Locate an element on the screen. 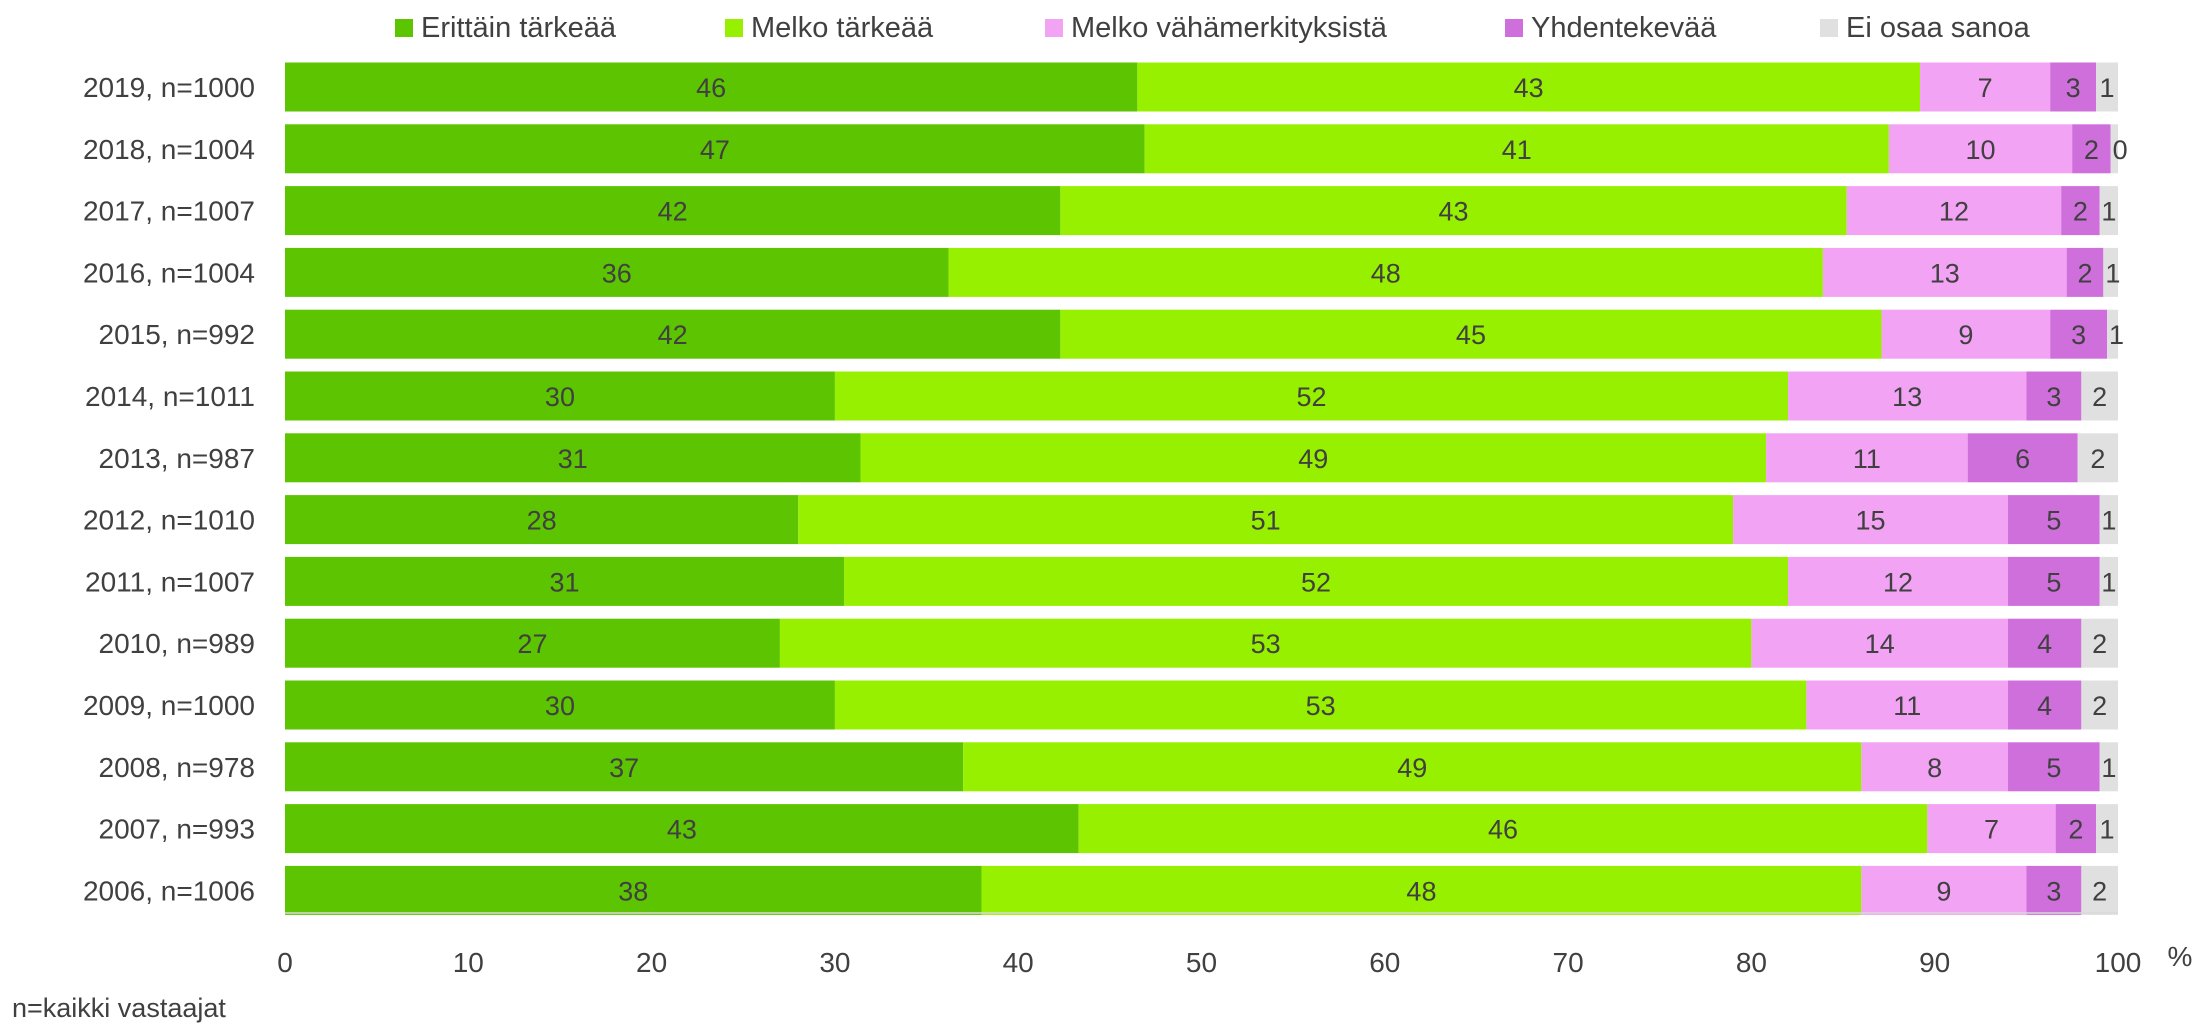 The image size is (2203, 1031). category-label: 2007, n=993 is located at coordinates (177, 829).